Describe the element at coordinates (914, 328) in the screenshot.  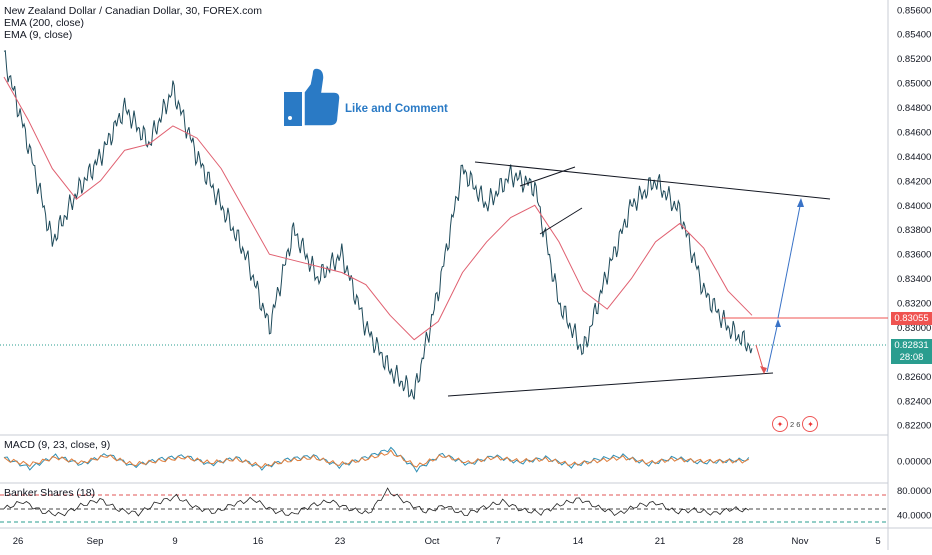
I see `y-tick-label: 0.83000` at that location.